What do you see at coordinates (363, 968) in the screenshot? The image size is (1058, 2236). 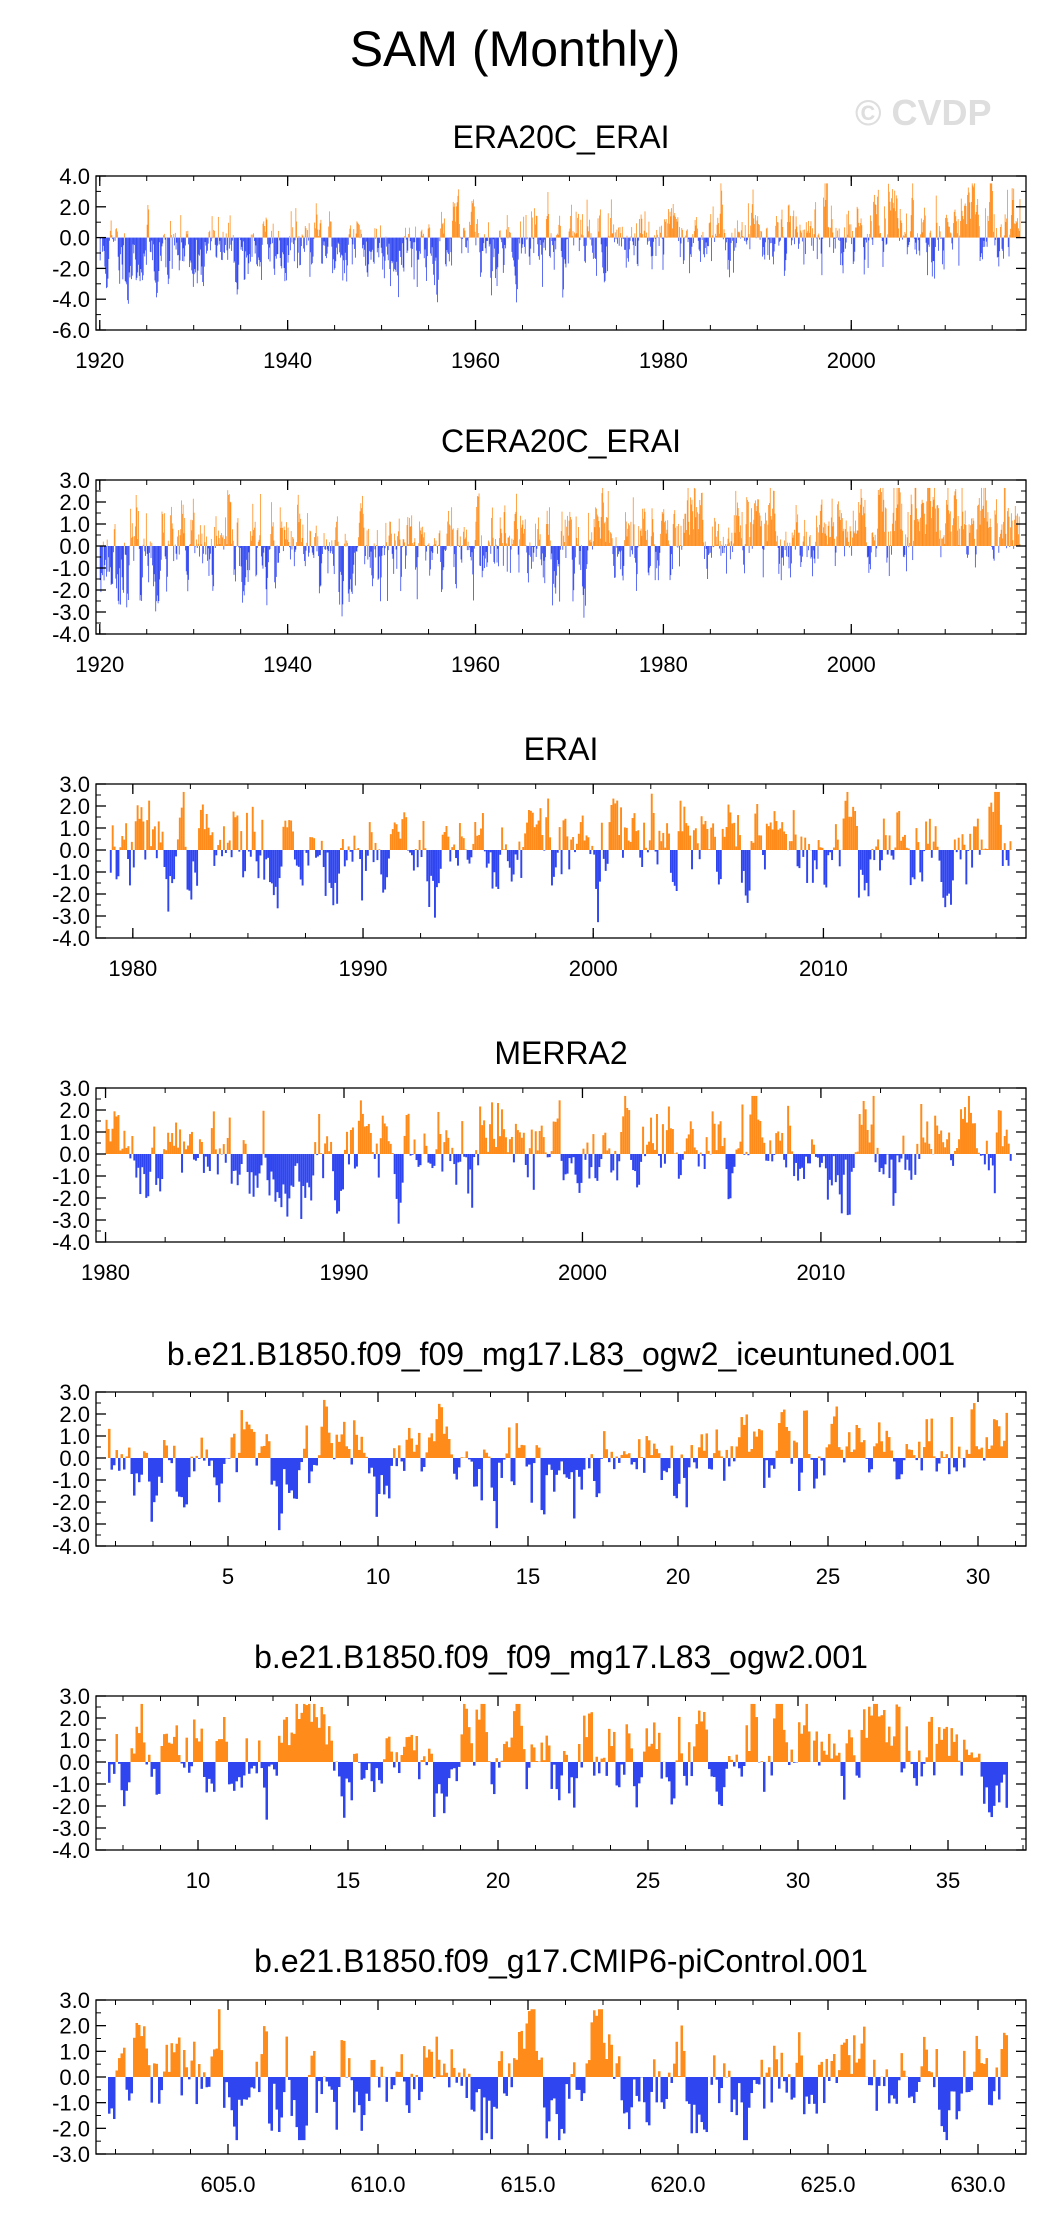 I see `x-tick-label: 1990` at bounding box center [363, 968].